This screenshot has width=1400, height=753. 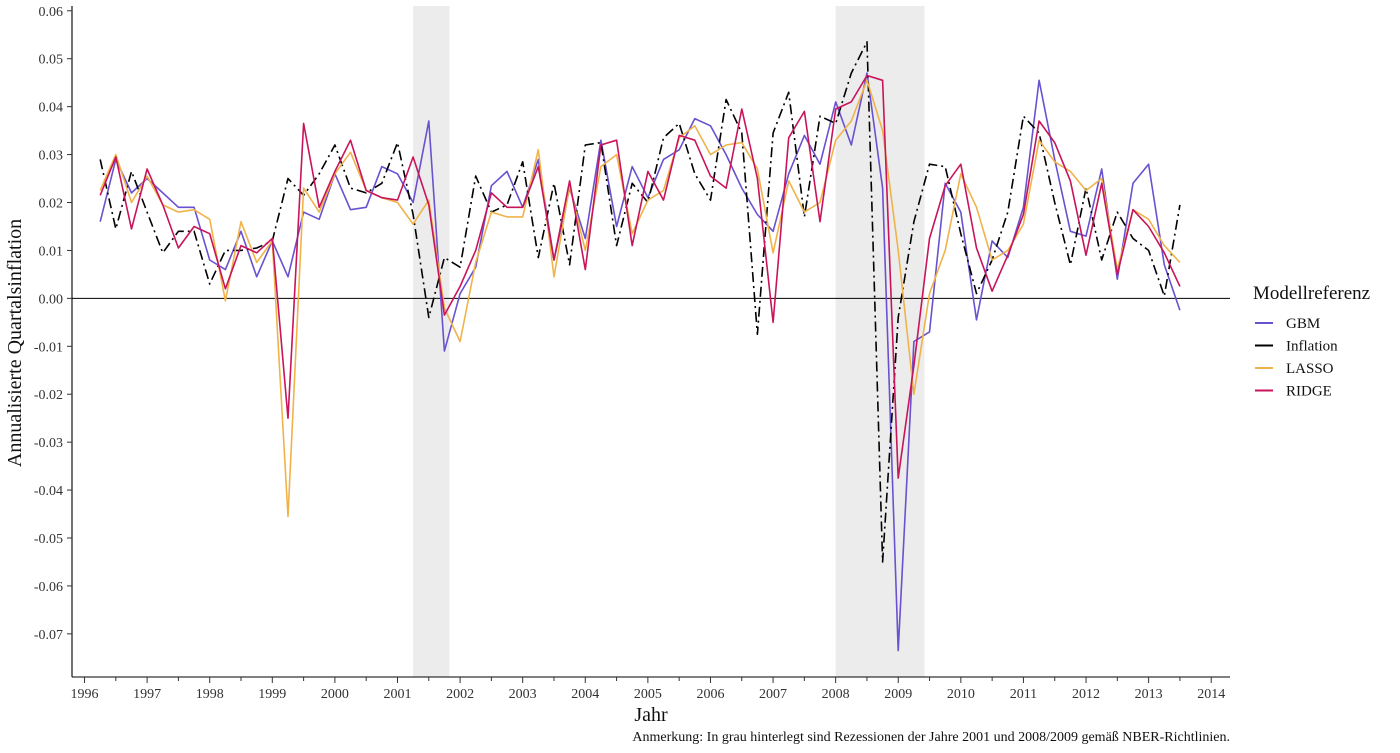 What do you see at coordinates (51, 204) in the screenshot?
I see `y-tick-label: 0.02` at bounding box center [51, 204].